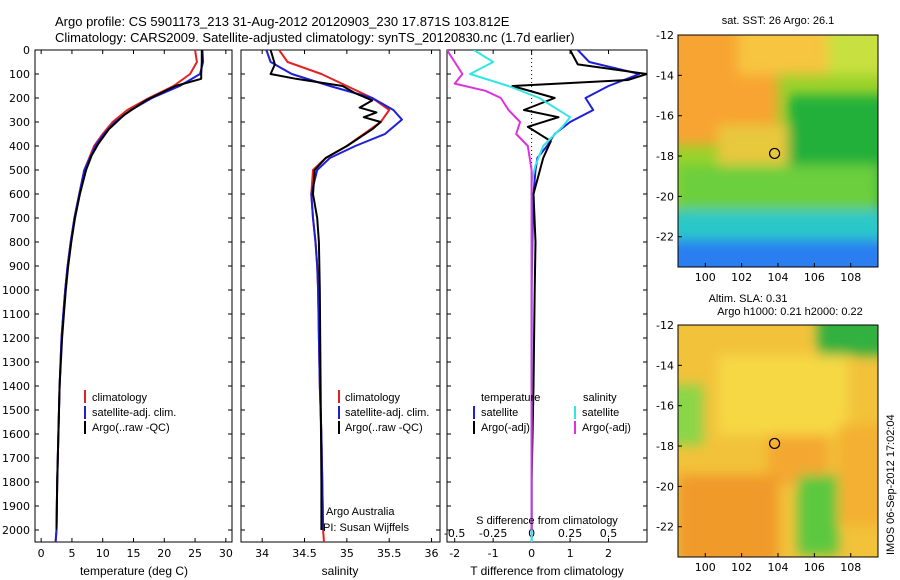 This screenshot has width=900, height=580. What do you see at coordinates (609, 533) in the screenshot?
I see `top-tick-label: 0.5` at bounding box center [609, 533].